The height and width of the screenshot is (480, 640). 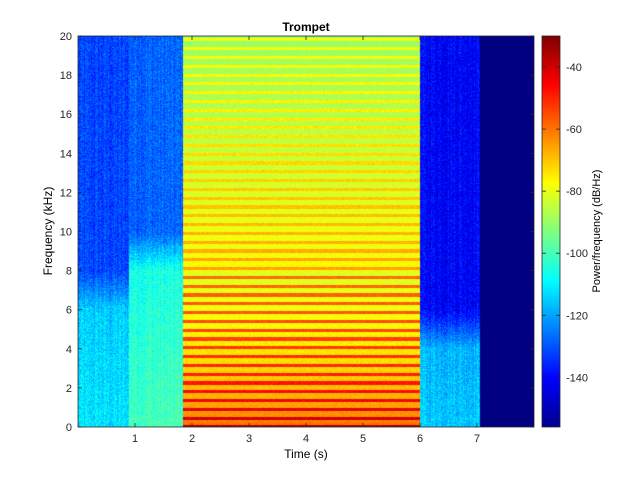 I want to click on y-tick-label: 12, so click(x=66, y=193).